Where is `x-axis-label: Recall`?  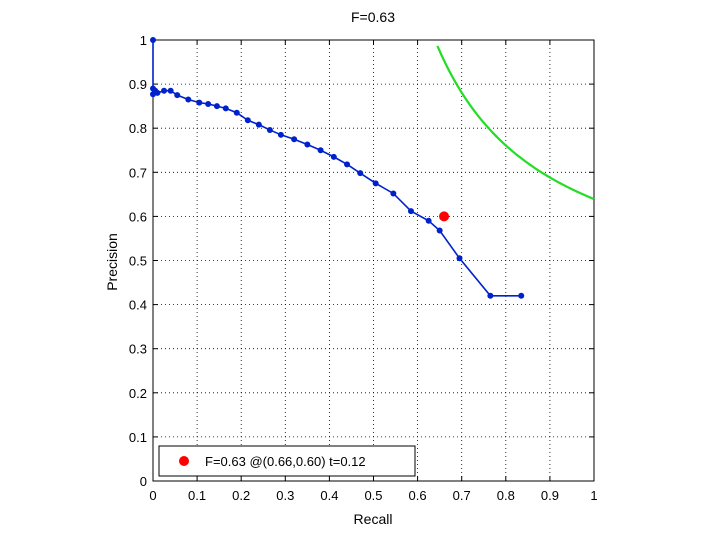 x-axis-label: Recall is located at coordinates (373, 519).